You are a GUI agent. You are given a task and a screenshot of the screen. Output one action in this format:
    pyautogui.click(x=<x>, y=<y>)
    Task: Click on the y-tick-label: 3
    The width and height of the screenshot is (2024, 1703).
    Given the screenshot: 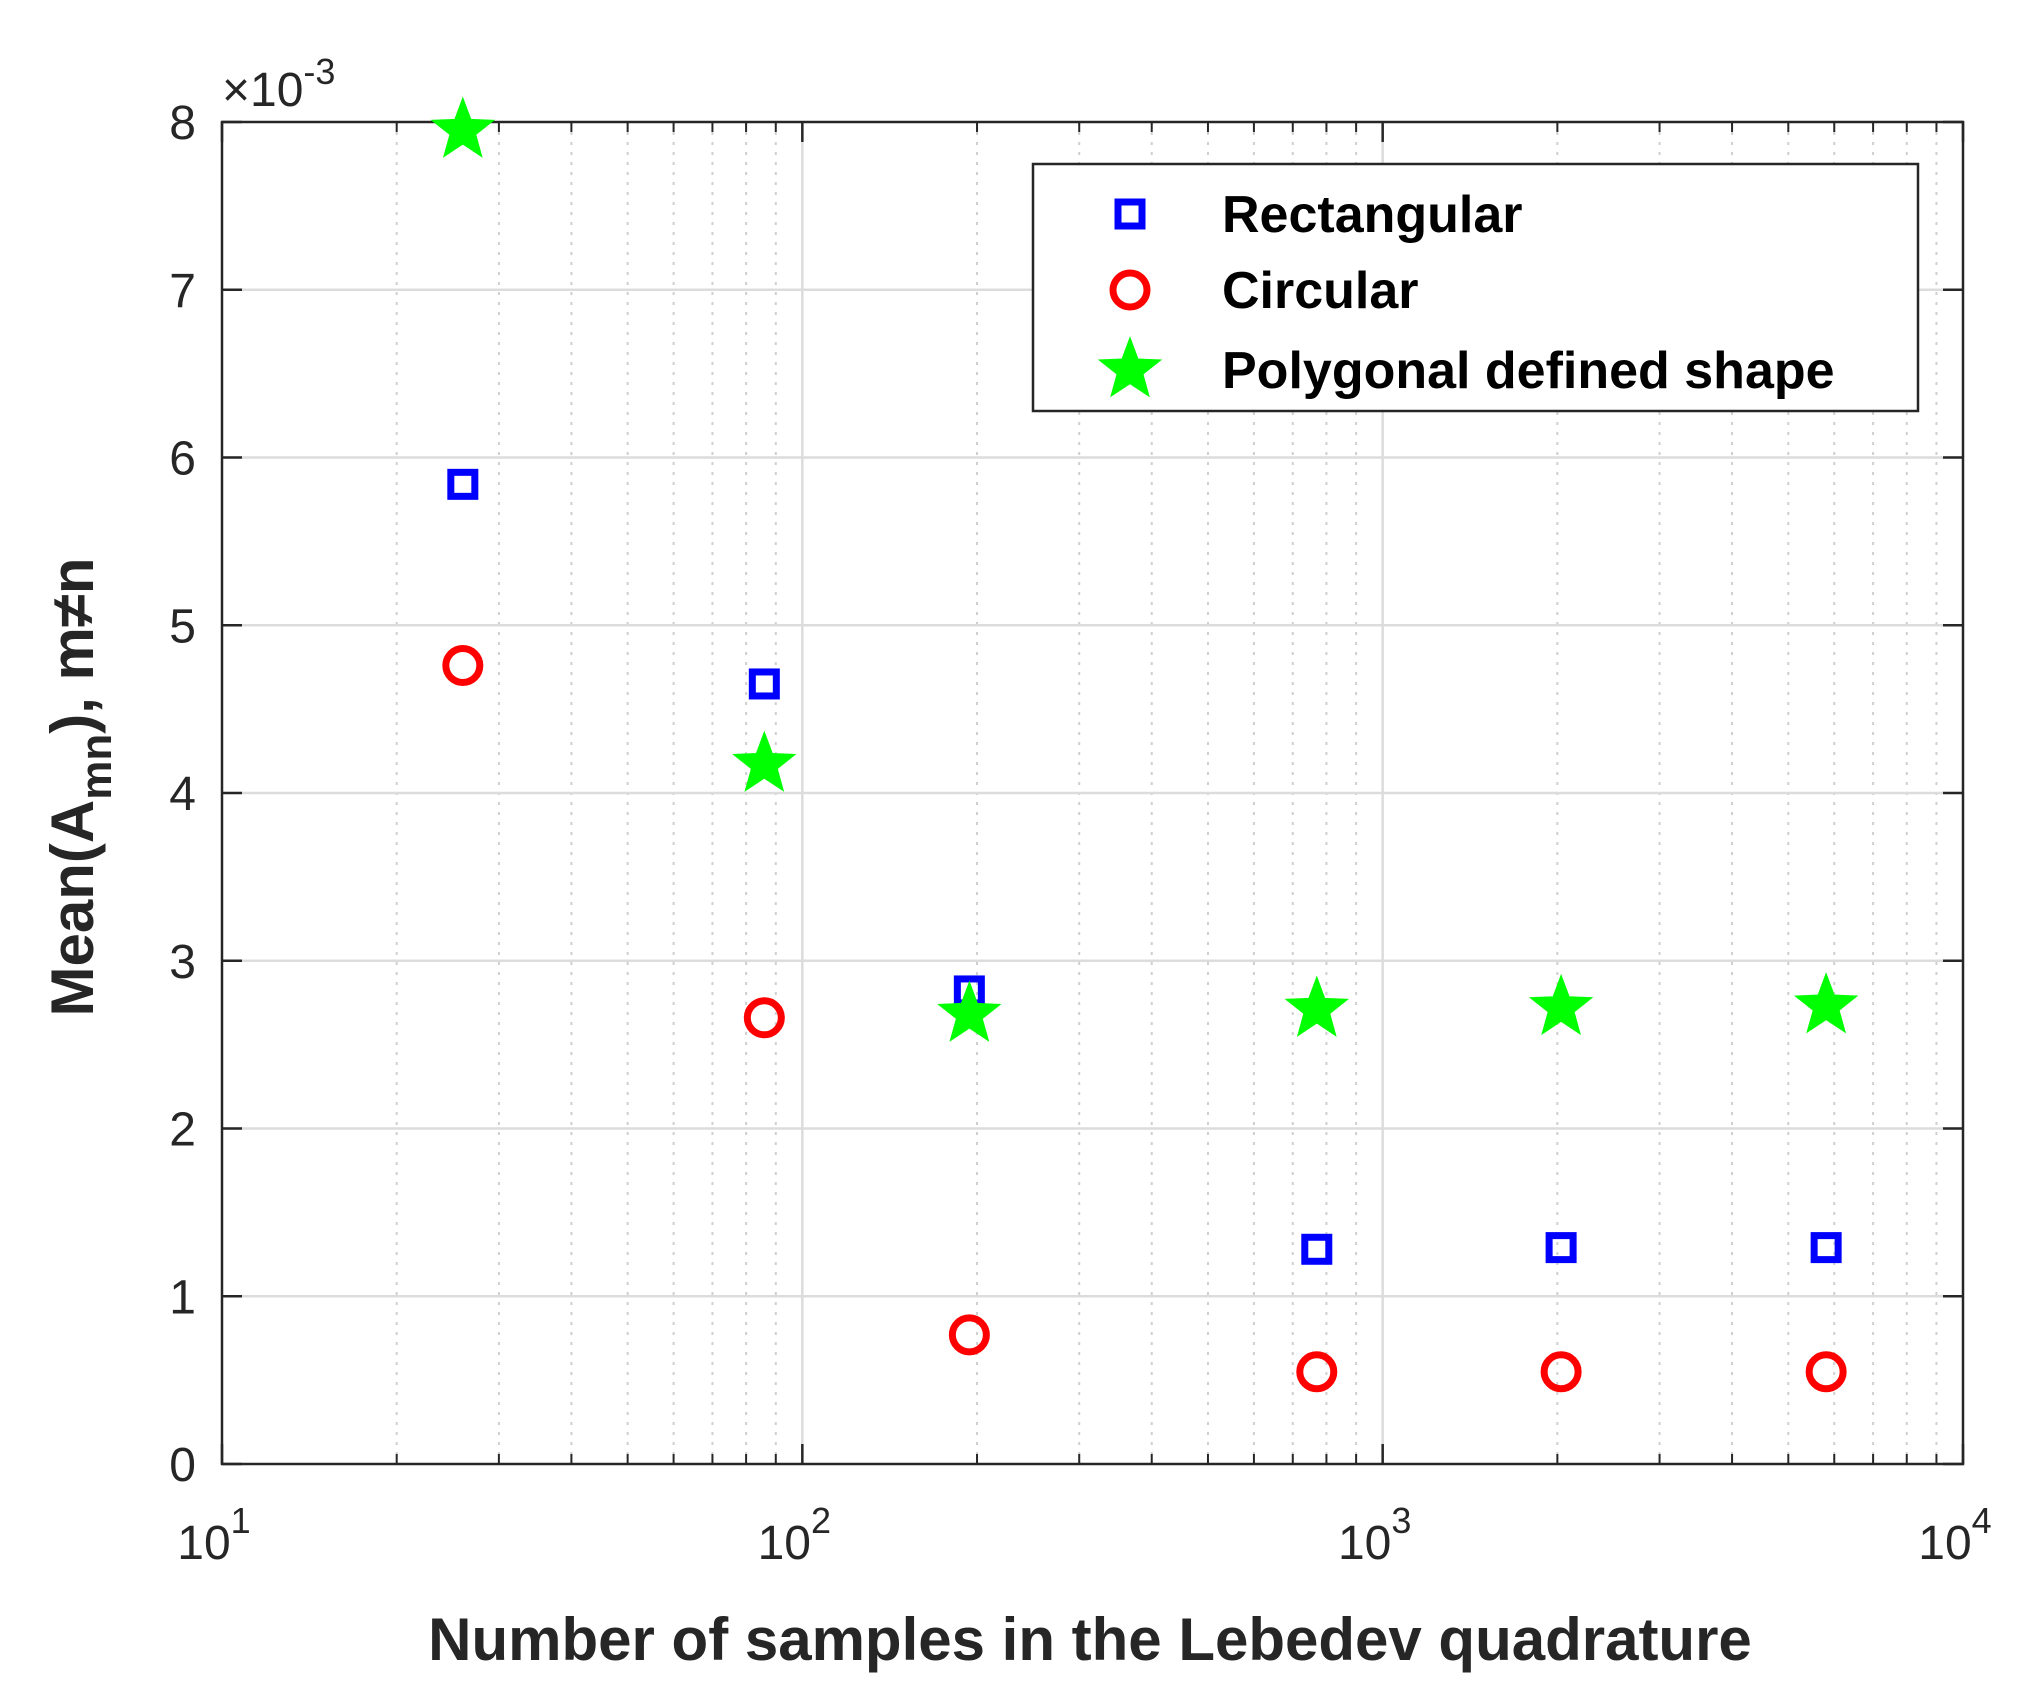 What is the action you would take?
    pyautogui.click(x=182, y=962)
    